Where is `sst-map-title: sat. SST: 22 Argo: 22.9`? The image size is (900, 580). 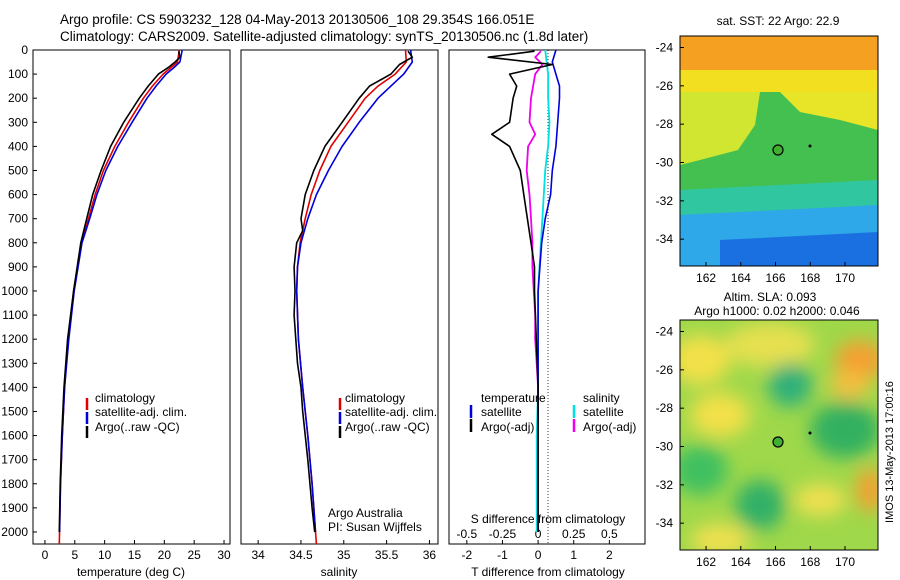
sst-map-title: sat. SST: 22 Argo: 22.9 is located at coordinates (778, 21).